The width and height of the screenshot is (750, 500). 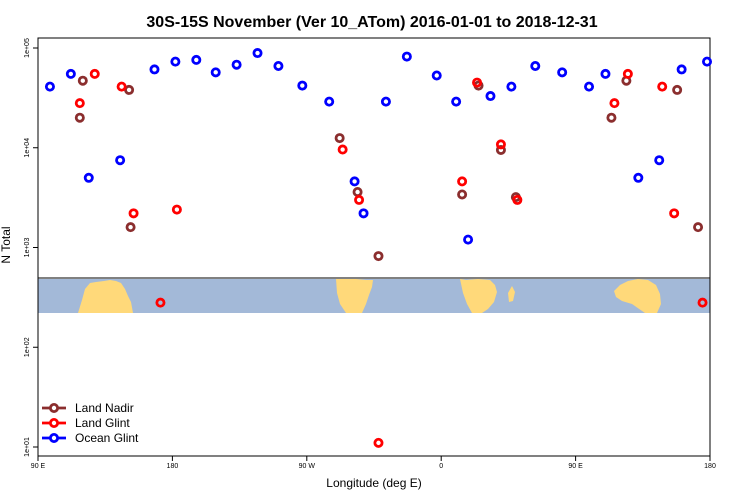 I want to click on ocean-glint-legend-marker, so click(x=54, y=437).